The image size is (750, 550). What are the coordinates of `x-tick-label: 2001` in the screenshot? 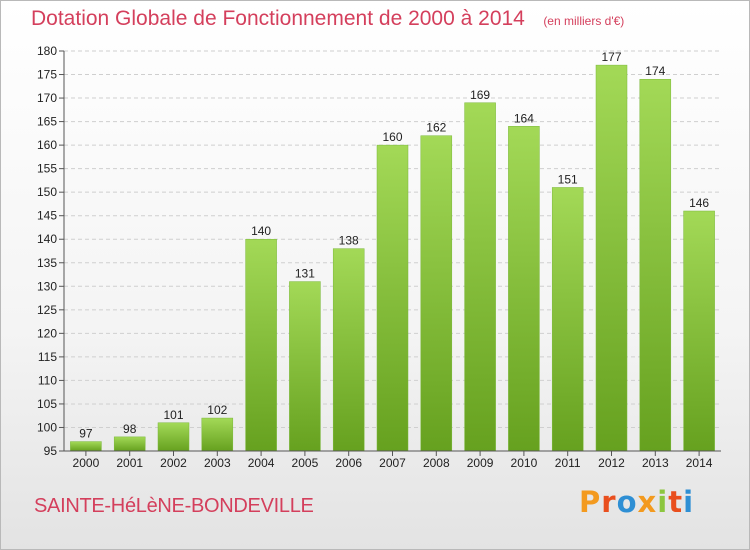 It's located at (129, 463).